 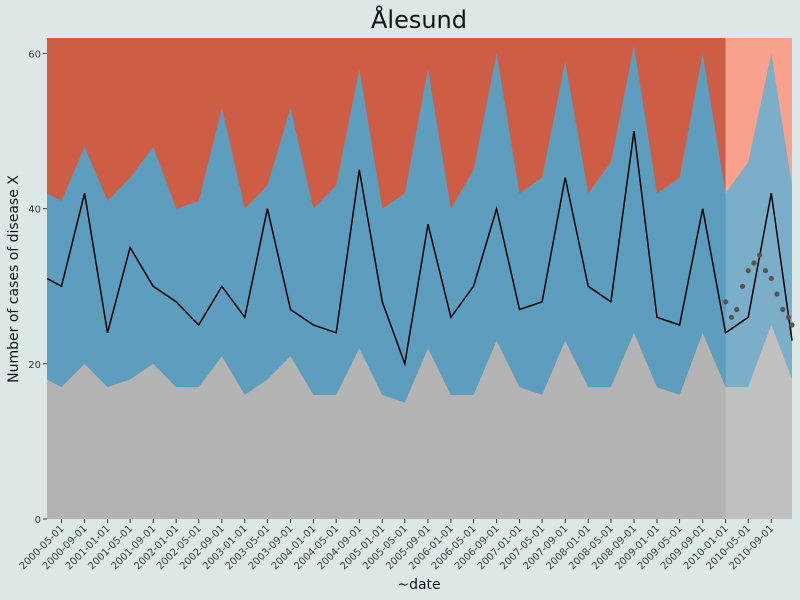 What do you see at coordinates (37, 288) in the screenshot?
I see `y-axis: 0 20 40 60` at bounding box center [37, 288].